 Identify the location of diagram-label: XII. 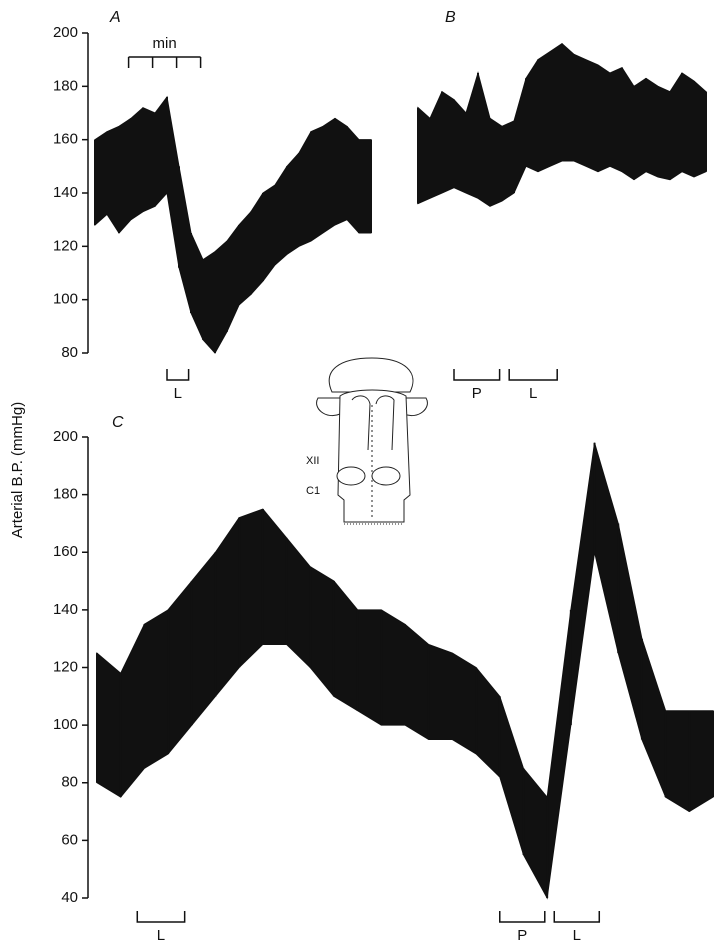
(312, 461).